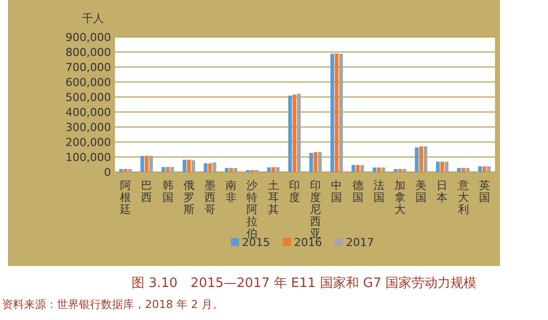 The height and width of the screenshot is (320, 548). Describe the element at coordinates (93, 18) in the screenshot. I see `y-axis-title: 千人` at that location.